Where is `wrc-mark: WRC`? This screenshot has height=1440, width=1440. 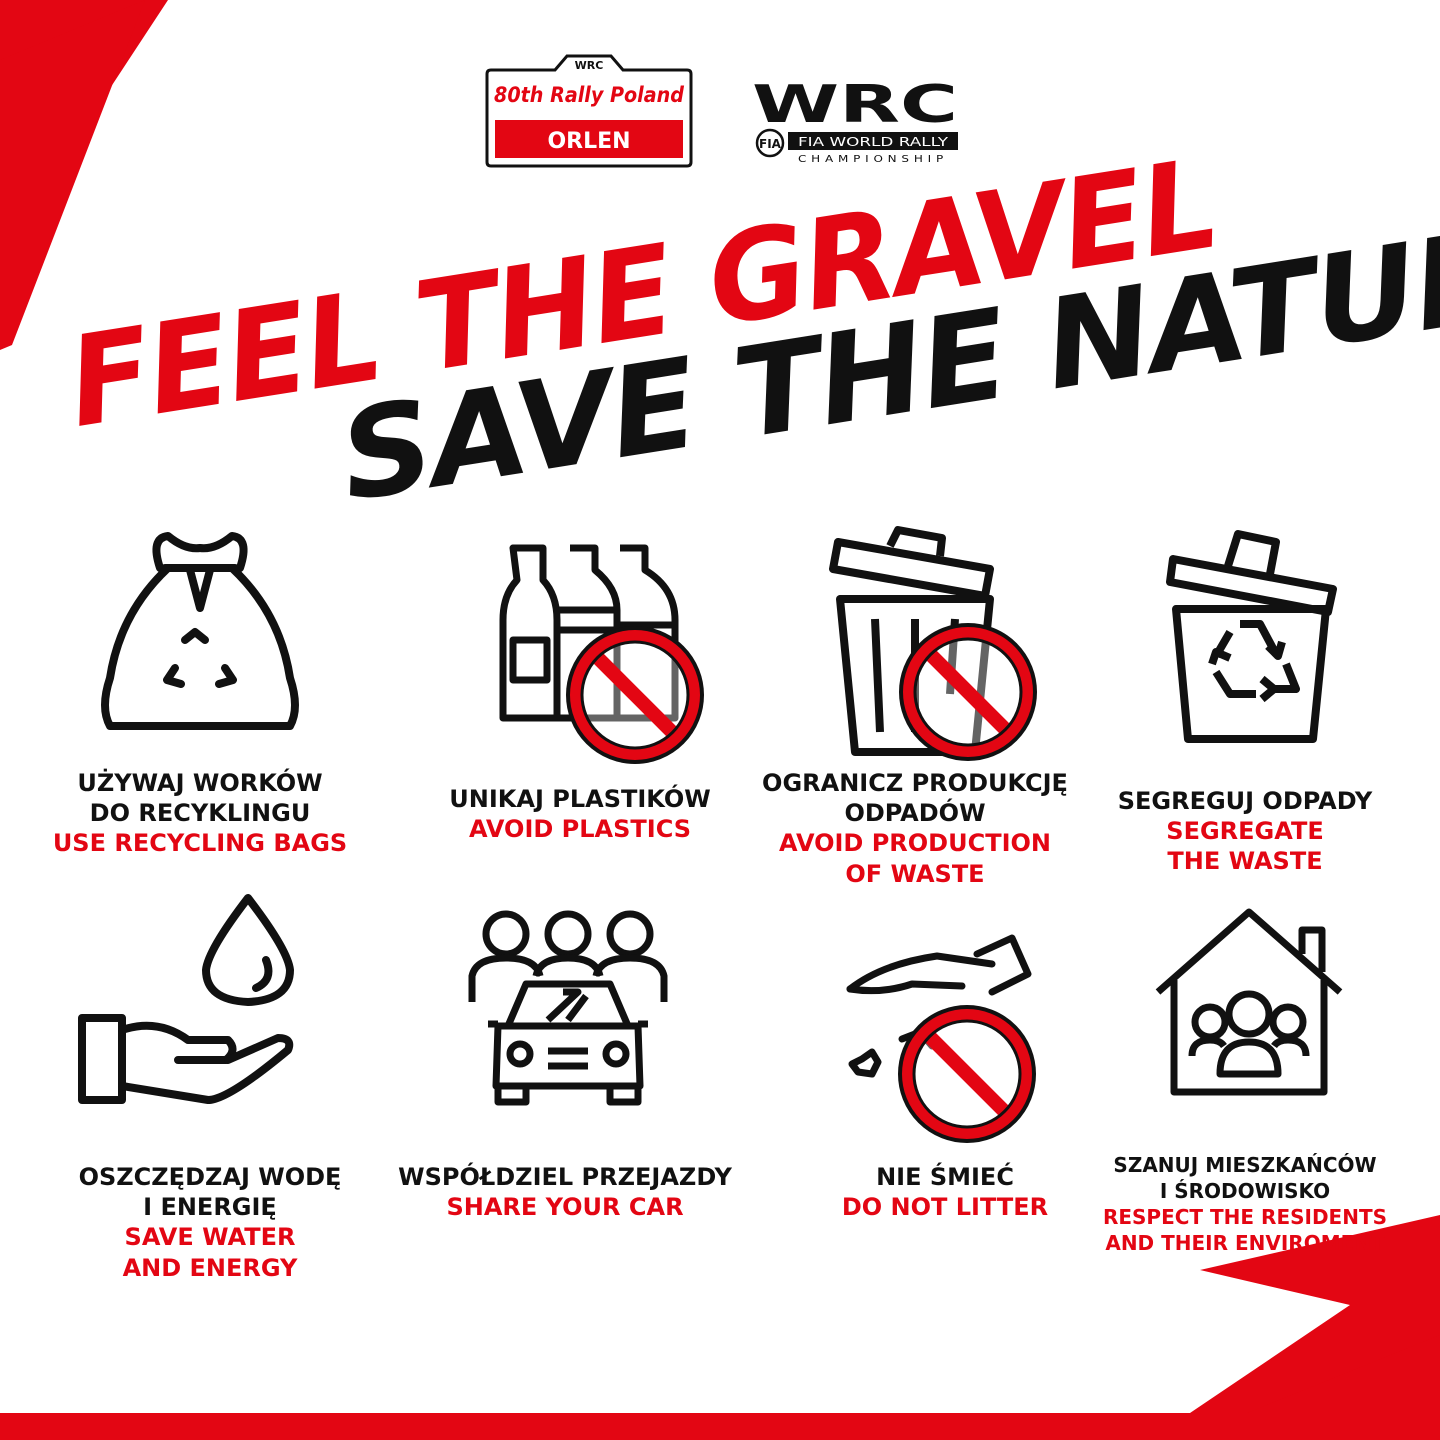
wrc-mark: WRC is located at coordinates (855, 105).